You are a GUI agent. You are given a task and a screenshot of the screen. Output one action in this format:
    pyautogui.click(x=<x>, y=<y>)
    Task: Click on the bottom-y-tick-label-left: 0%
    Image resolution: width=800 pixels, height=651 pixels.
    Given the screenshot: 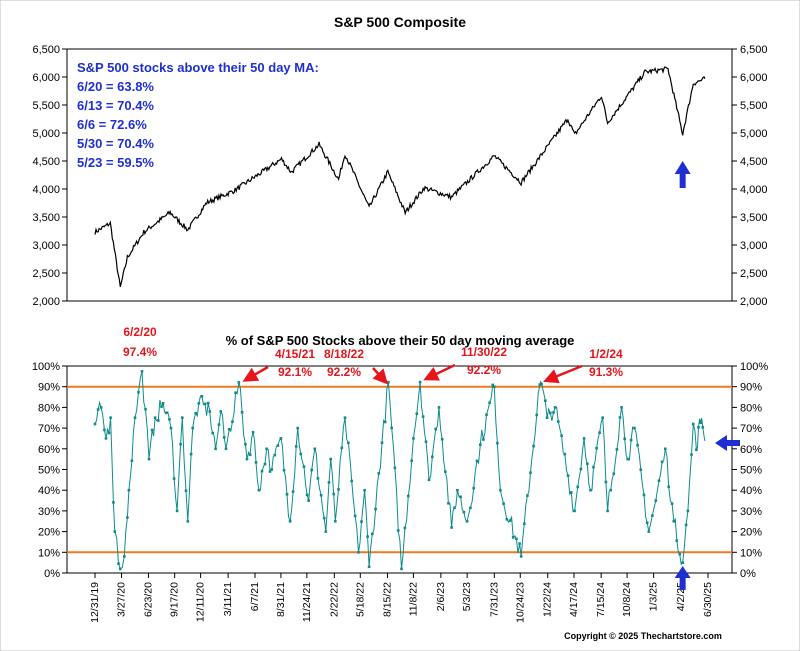 What is the action you would take?
    pyautogui.click(x=52, y=574)
    